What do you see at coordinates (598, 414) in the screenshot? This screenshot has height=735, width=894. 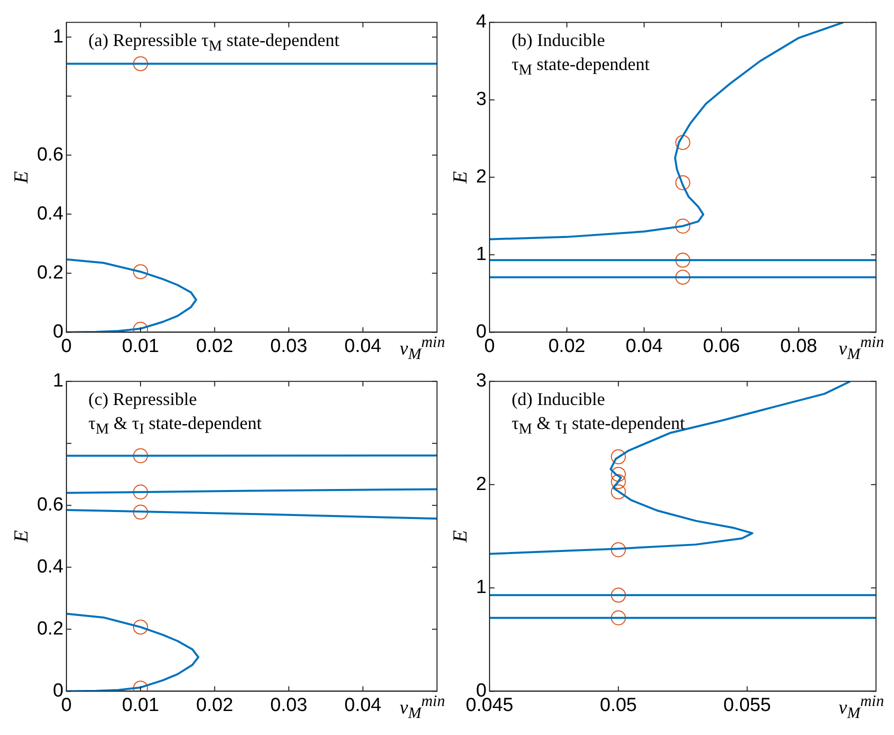 I see `annotation: (d) Inducible τ$_{M}$ & τ$_{I}$ state-dependent` at bounding box center [598, 414].